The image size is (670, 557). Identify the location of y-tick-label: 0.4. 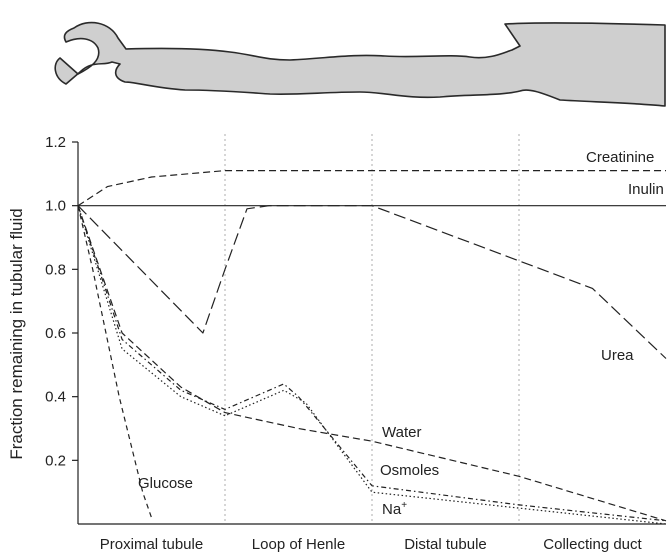
(55, 397).